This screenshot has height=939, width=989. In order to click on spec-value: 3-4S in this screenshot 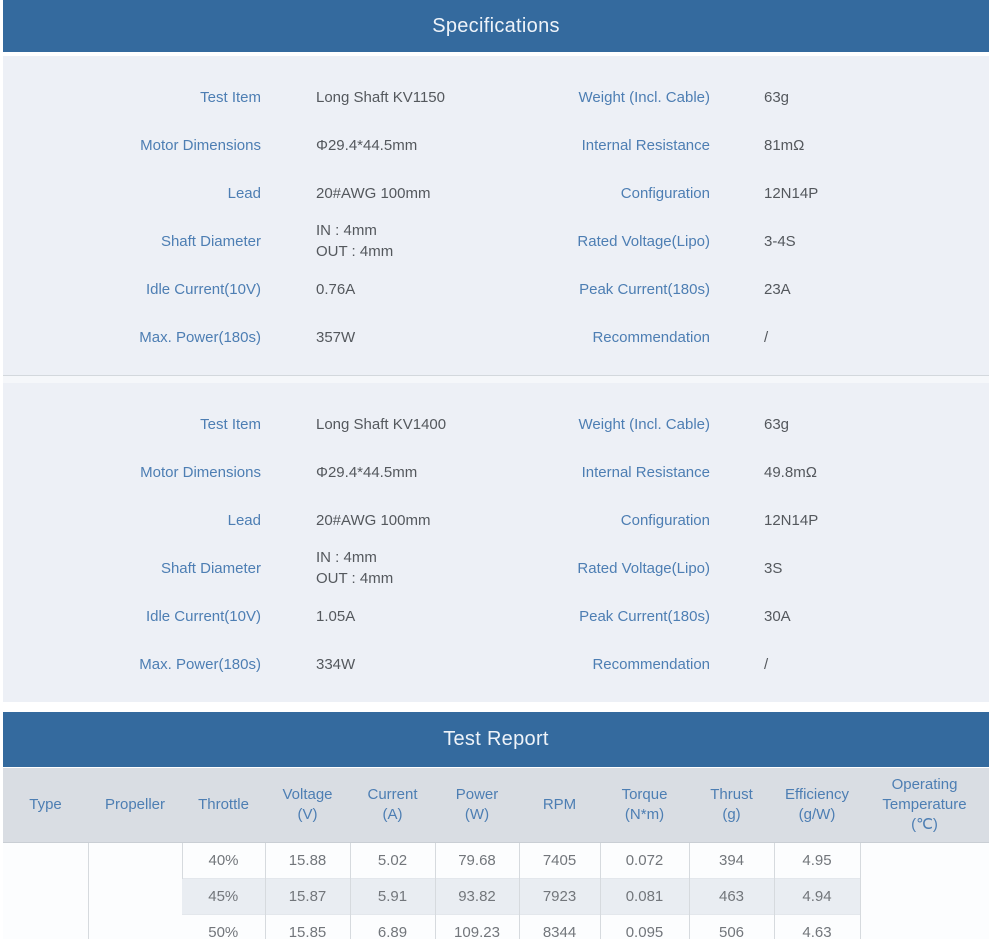, I will do `click(780, 241)`.